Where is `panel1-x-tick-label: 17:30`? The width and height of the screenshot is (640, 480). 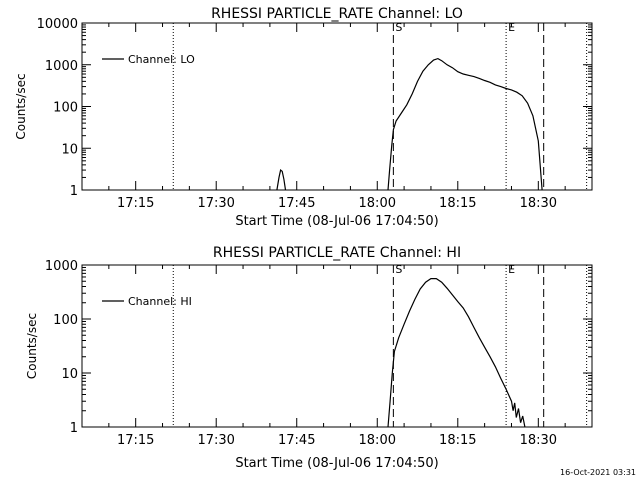 panel1-x-tick-label: 17:30 is located at coordinates (215, 440).